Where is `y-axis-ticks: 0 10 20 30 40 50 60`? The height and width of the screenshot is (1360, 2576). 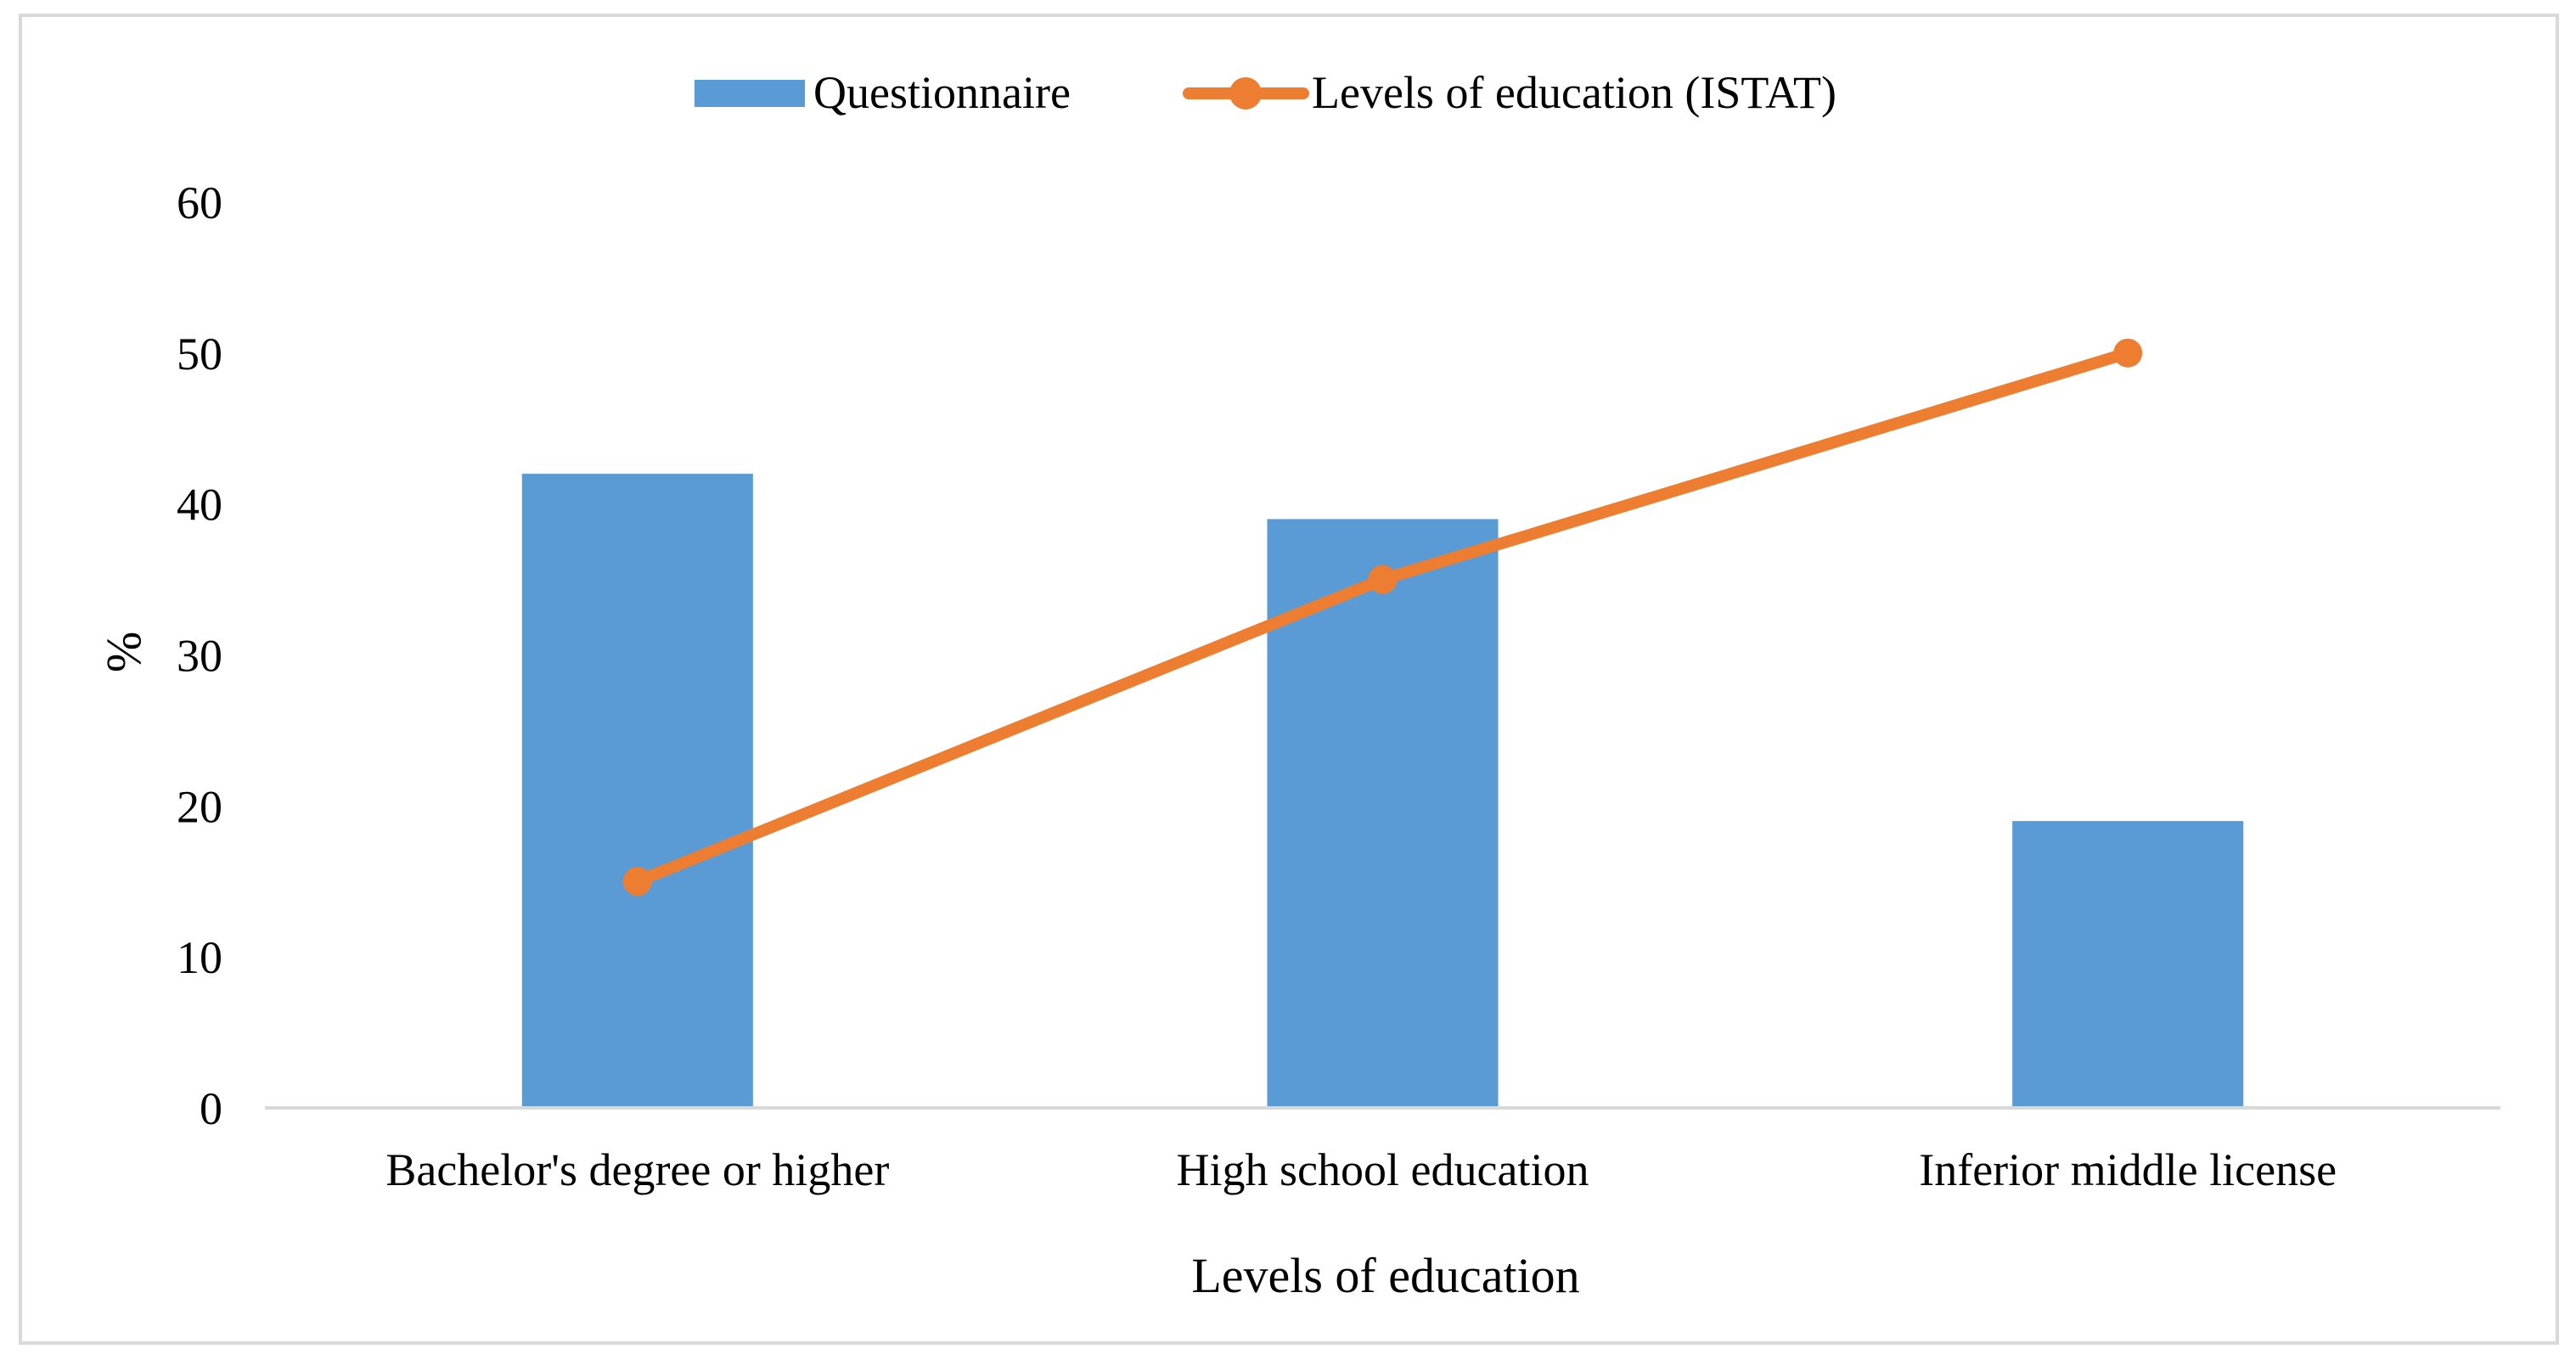 y-axis-ticks: 0 10 20 30 40 50 60 is located at coordinates (199, 655).